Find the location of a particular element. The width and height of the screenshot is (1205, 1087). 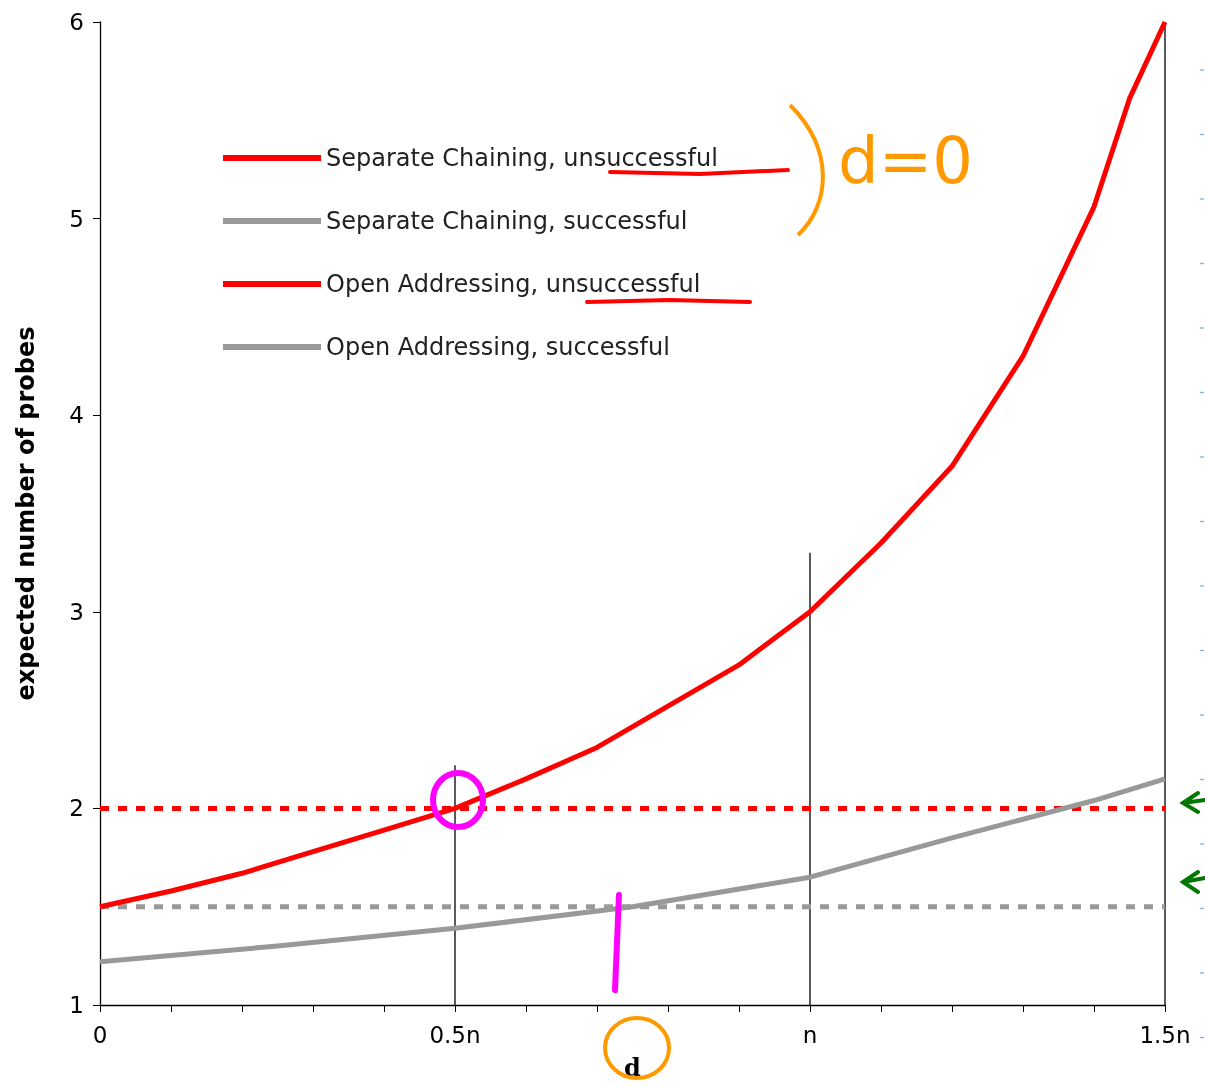

y-tick-label: 6 is located at coordinates (76, 22).